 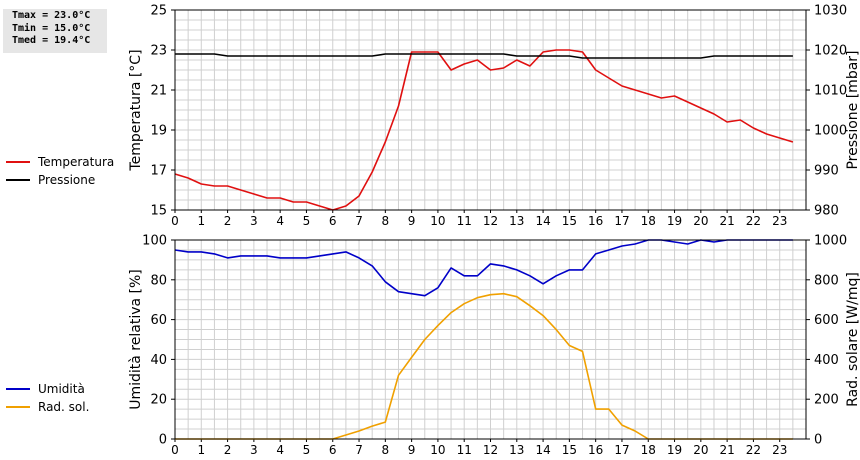 What do you see at coordinates (830, 51) in the screenshot?
I see `y2-tick-label: 1020` at bounding box center [830, 51].